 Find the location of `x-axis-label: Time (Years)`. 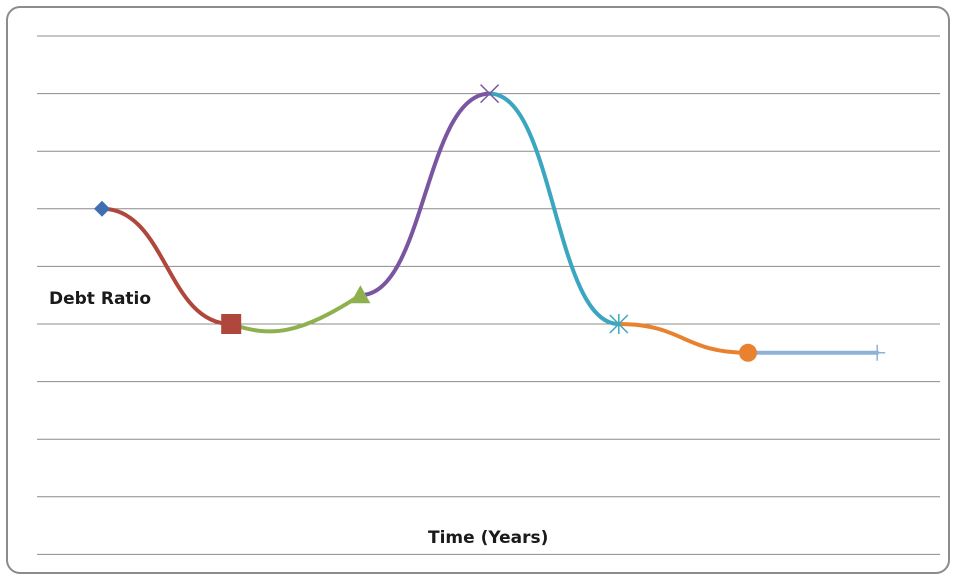

x-axis-label: Time (Years) is located at coordinates (488, 538).